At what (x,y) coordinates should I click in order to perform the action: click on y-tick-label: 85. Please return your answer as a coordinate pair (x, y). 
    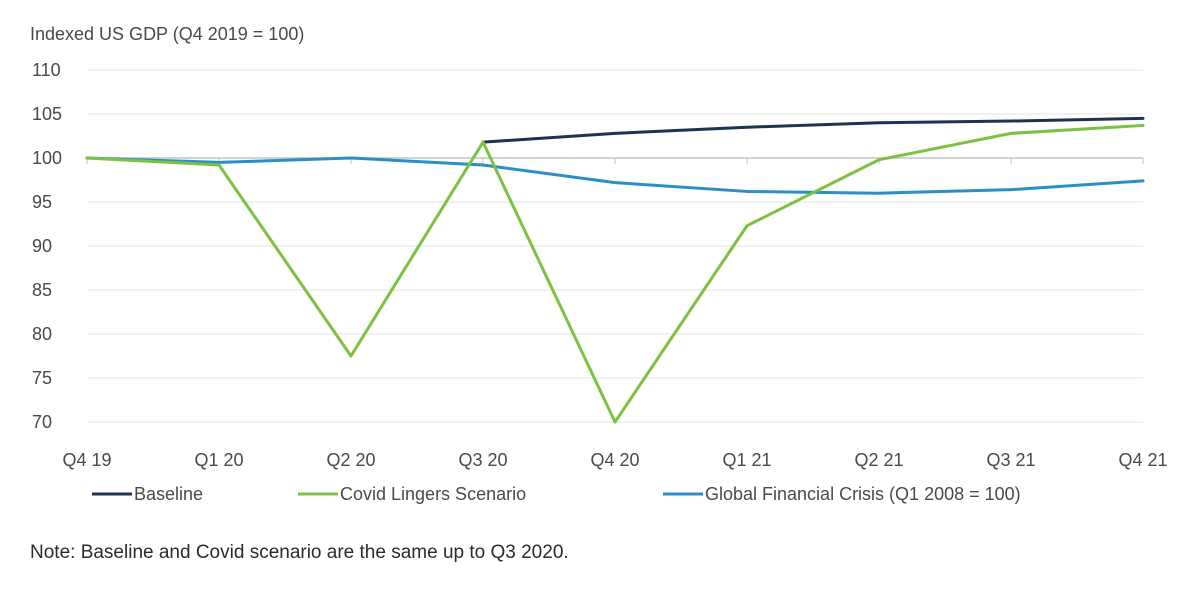
    Looking at the image, I should click on (42, 290).